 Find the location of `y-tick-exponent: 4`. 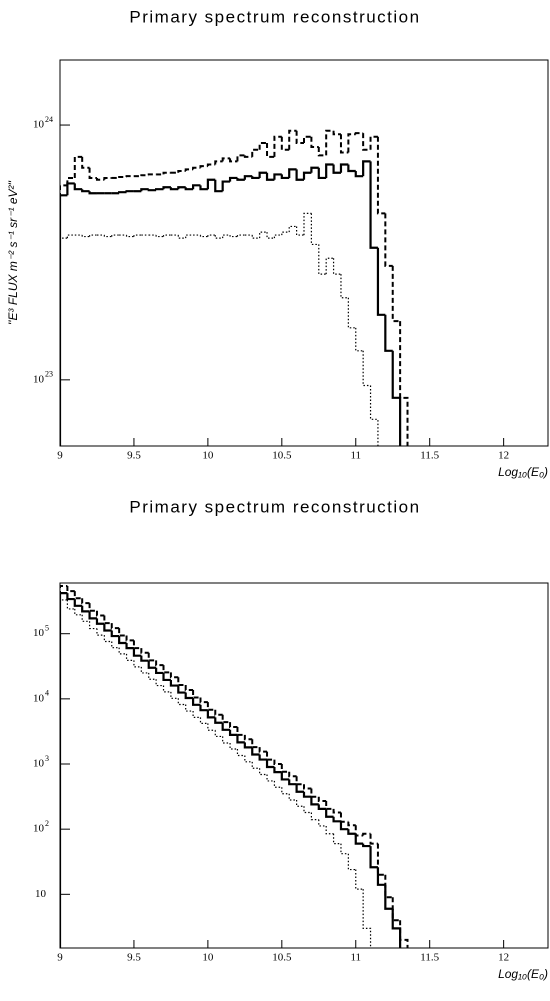

y-tick-exponent: 4 is located at coordinates (47, 693).